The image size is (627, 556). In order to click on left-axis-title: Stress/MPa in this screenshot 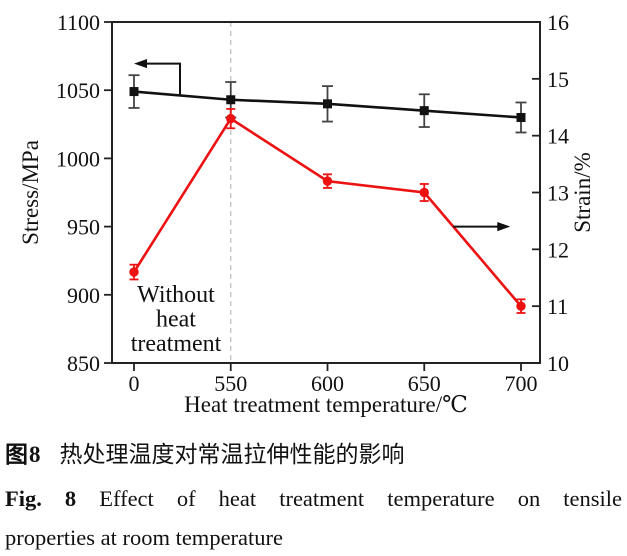, I will do `click(30, 192)`.